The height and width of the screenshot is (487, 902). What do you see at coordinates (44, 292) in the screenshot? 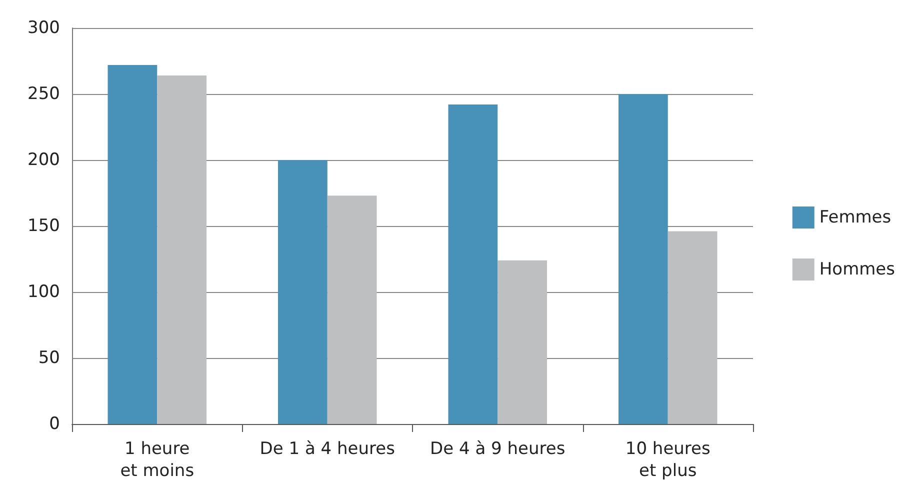
I see `y-tick-label: 100` at bounding box center [44, 292].